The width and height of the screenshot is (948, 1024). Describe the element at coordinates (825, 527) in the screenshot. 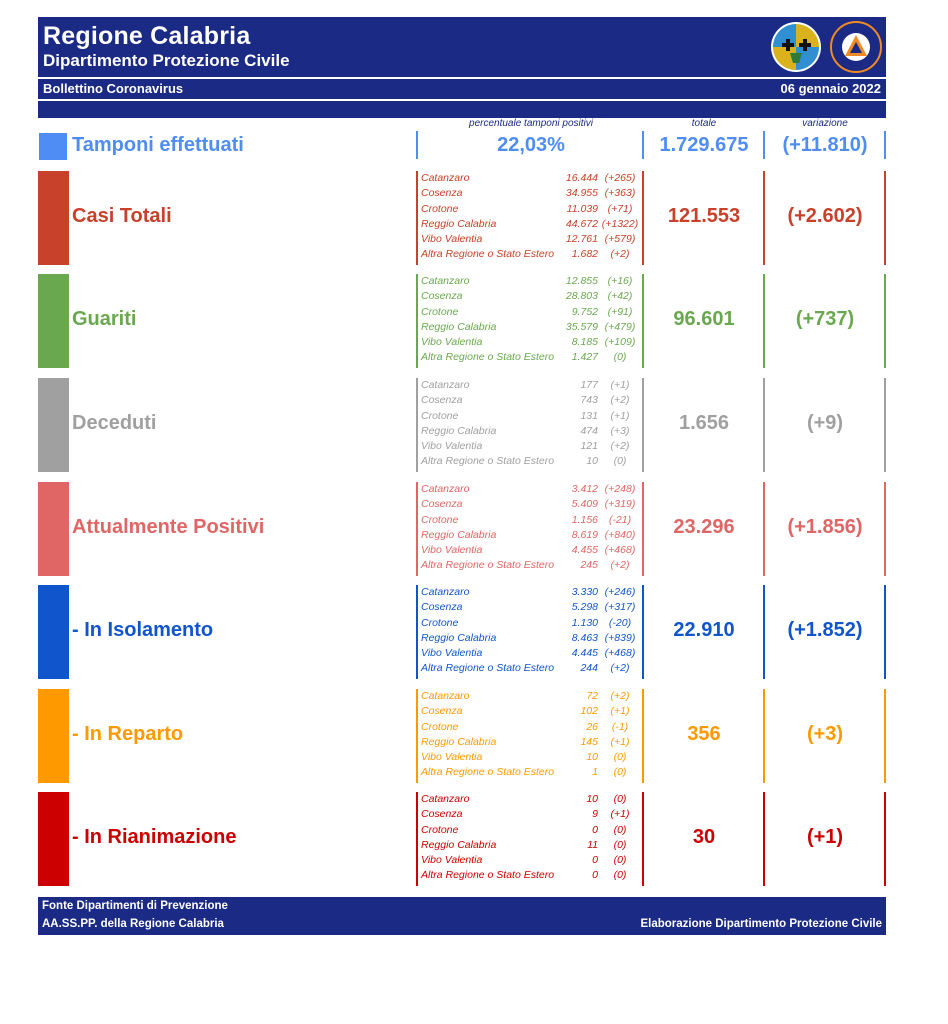

I see `section-delta: (+1.856)` at that location.